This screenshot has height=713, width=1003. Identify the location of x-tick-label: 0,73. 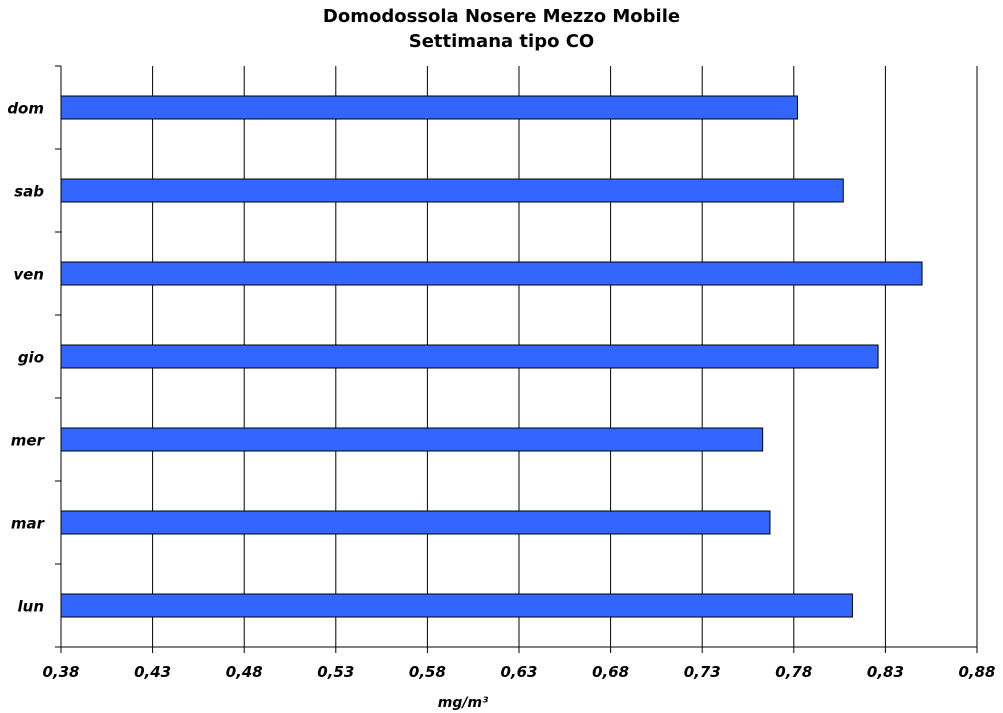
(702, 672).